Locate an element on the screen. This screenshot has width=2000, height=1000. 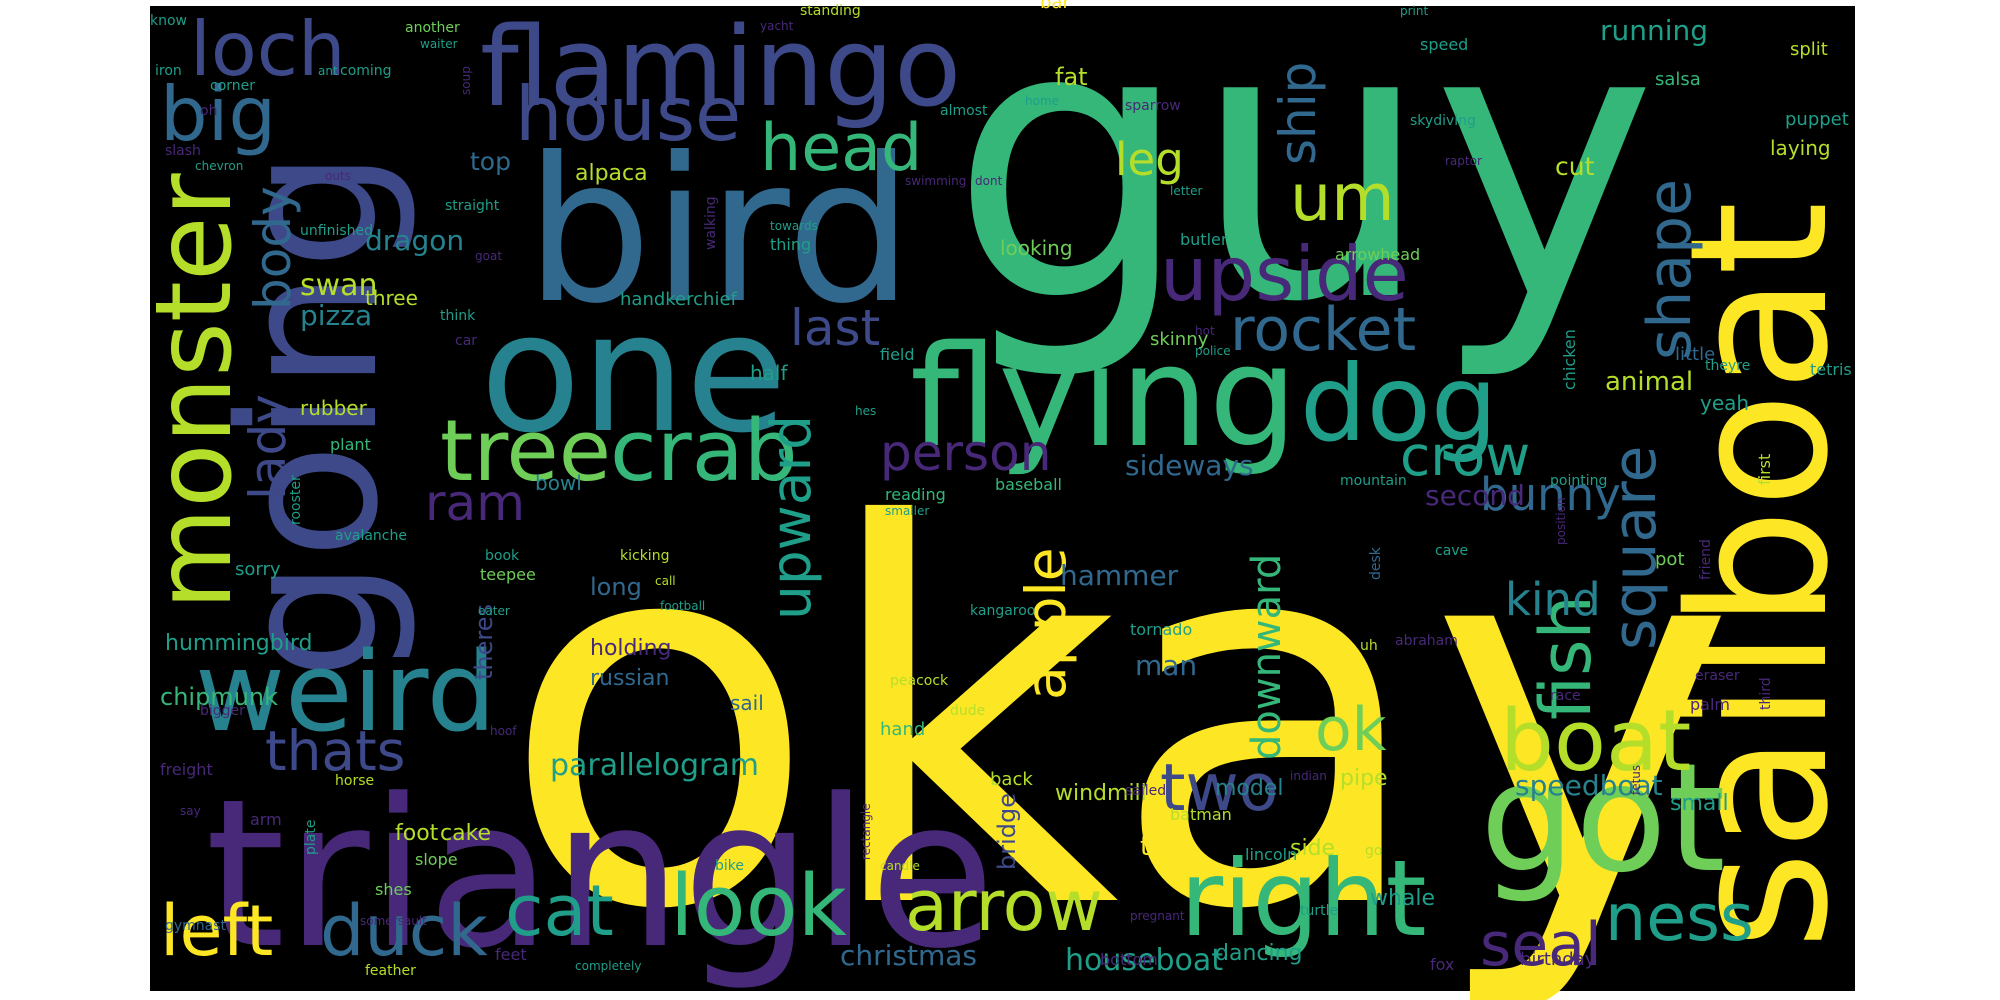
word-hummingbird: hummingbird is located at coordinates (238, 643).